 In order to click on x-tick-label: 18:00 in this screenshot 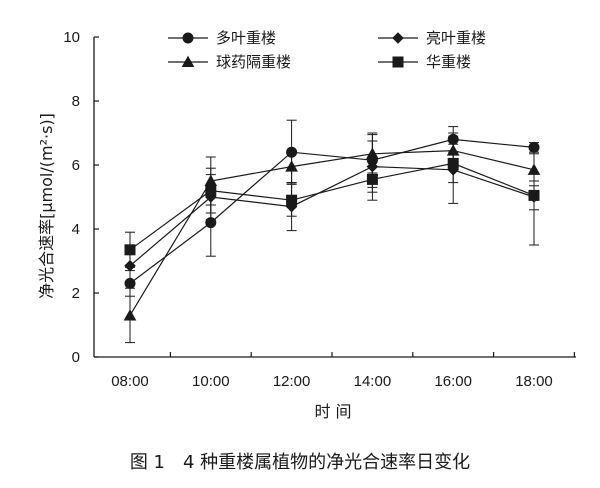, I will do `click(534, 381)`.